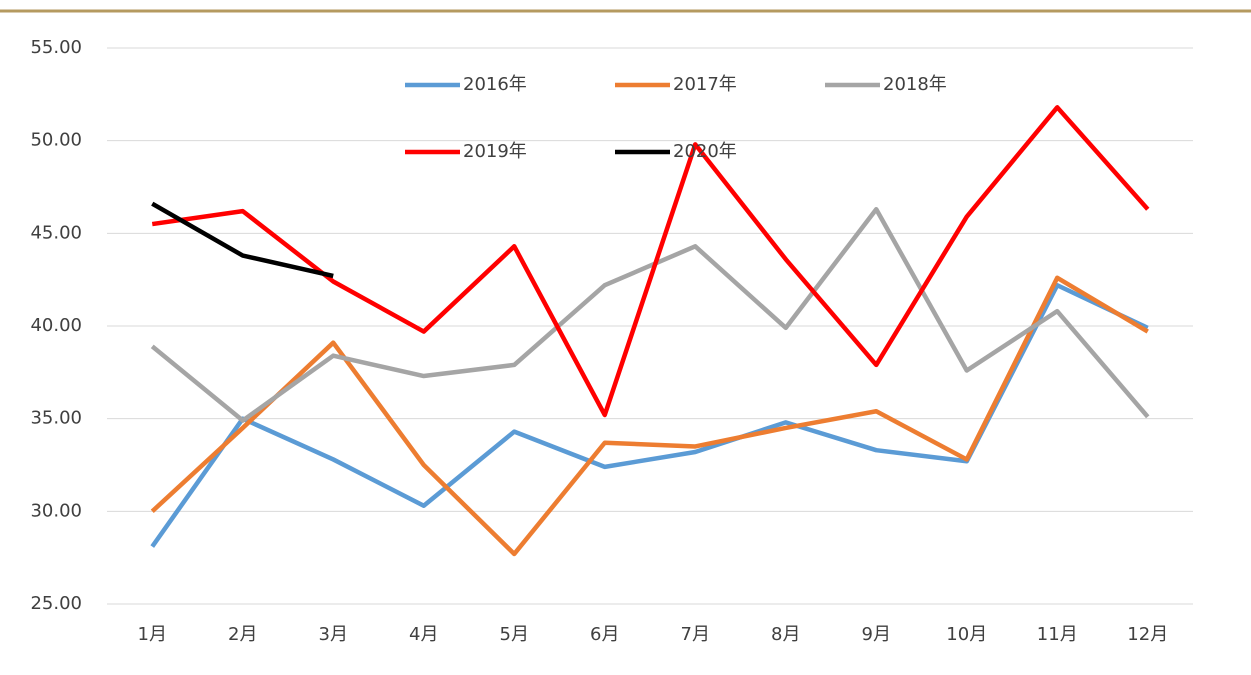  I want to click on x-tick-label: 12月, so click(1147, 634).